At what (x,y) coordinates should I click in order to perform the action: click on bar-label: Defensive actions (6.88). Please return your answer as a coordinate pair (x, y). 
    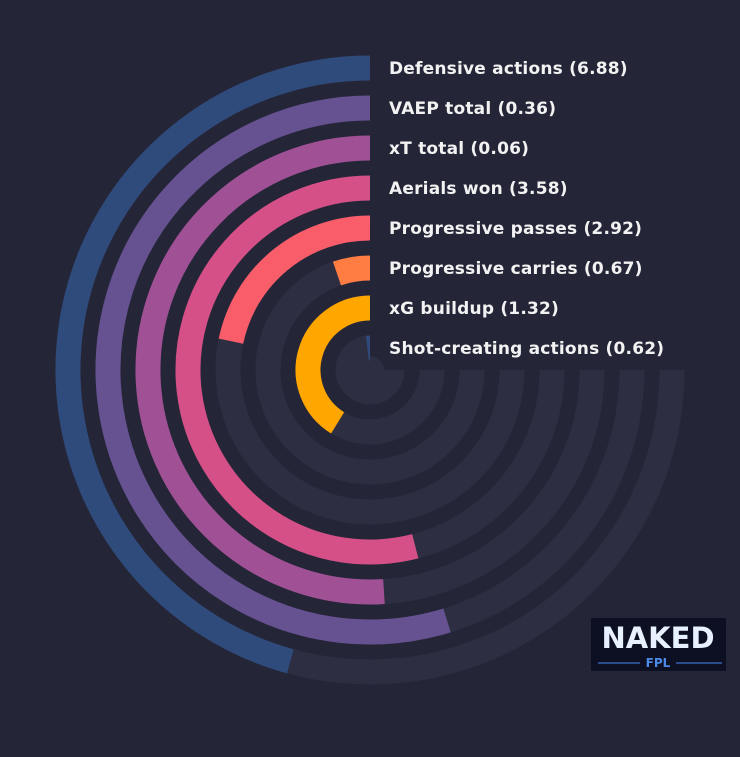
    Looking at the image, I should click on (508, 69).